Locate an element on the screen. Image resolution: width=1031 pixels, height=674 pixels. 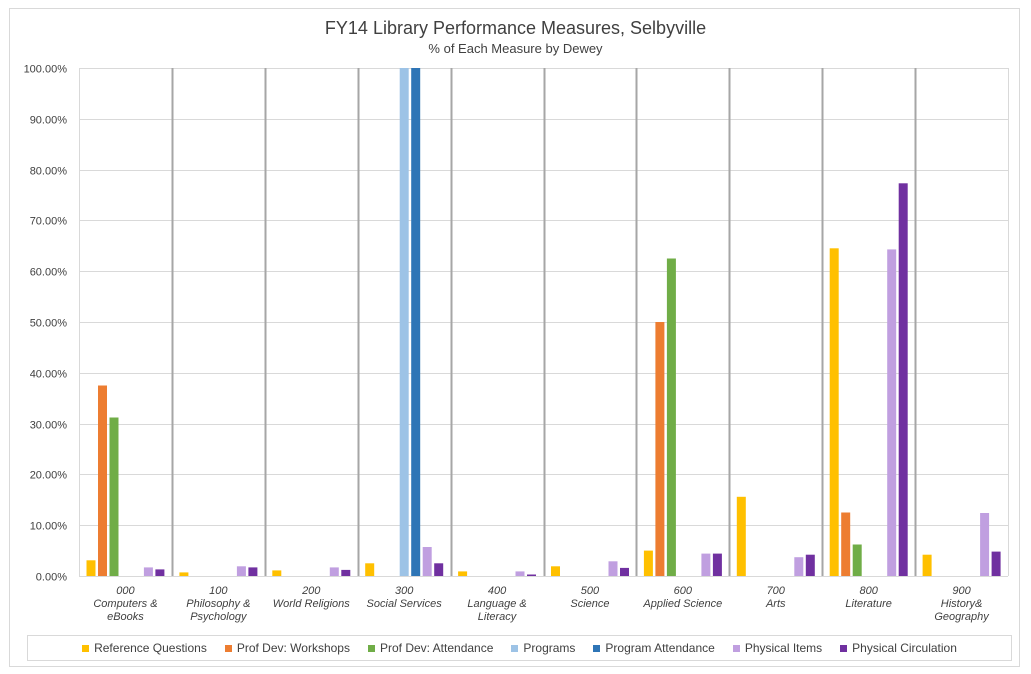
y-tick-label: 60.00% is located at coordinates (49, 273).